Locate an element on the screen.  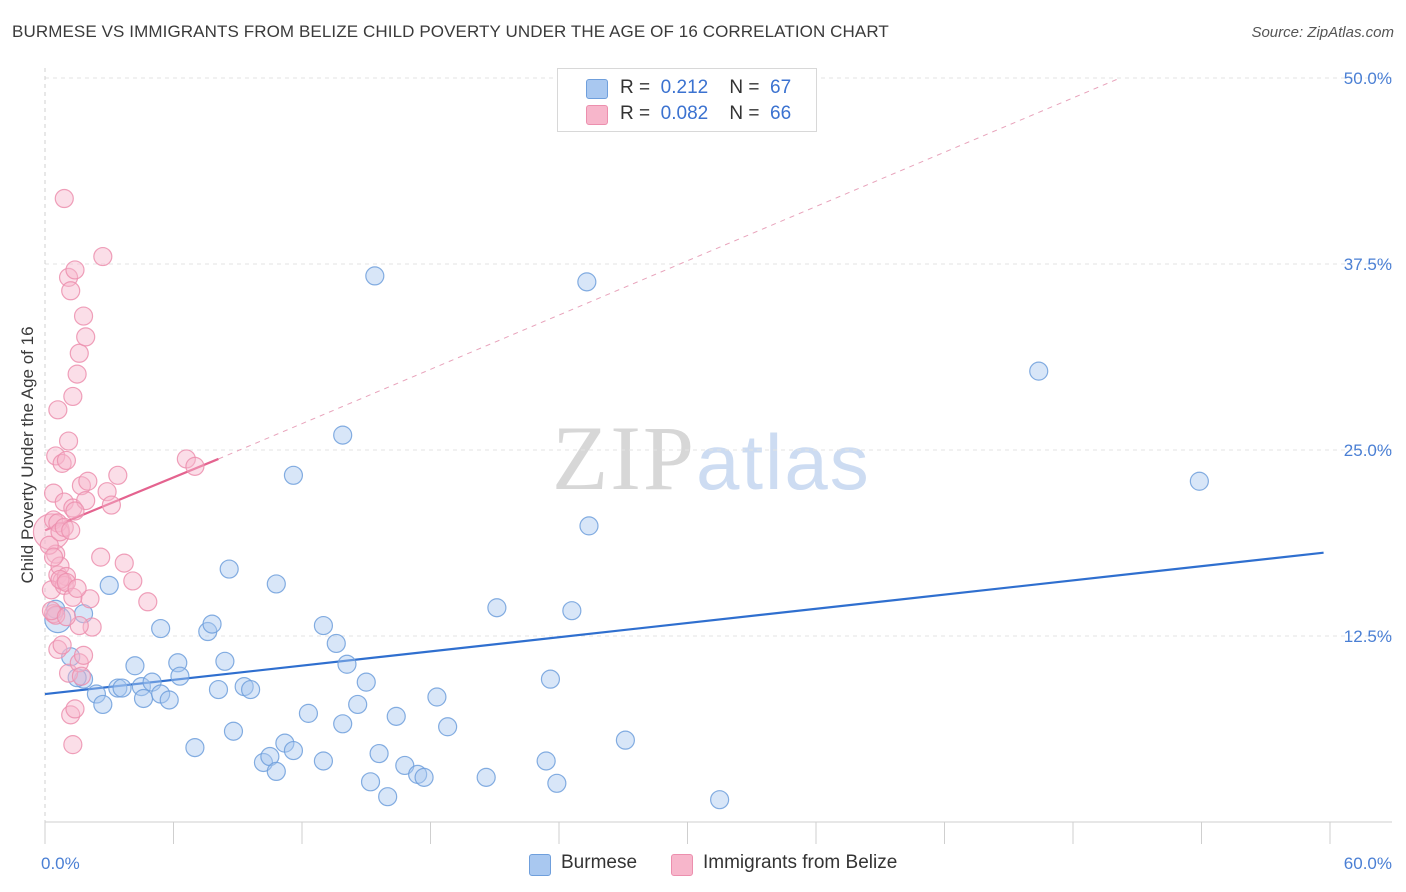
x-tick-label: 60.0% is located at coordinates (1368, 863).